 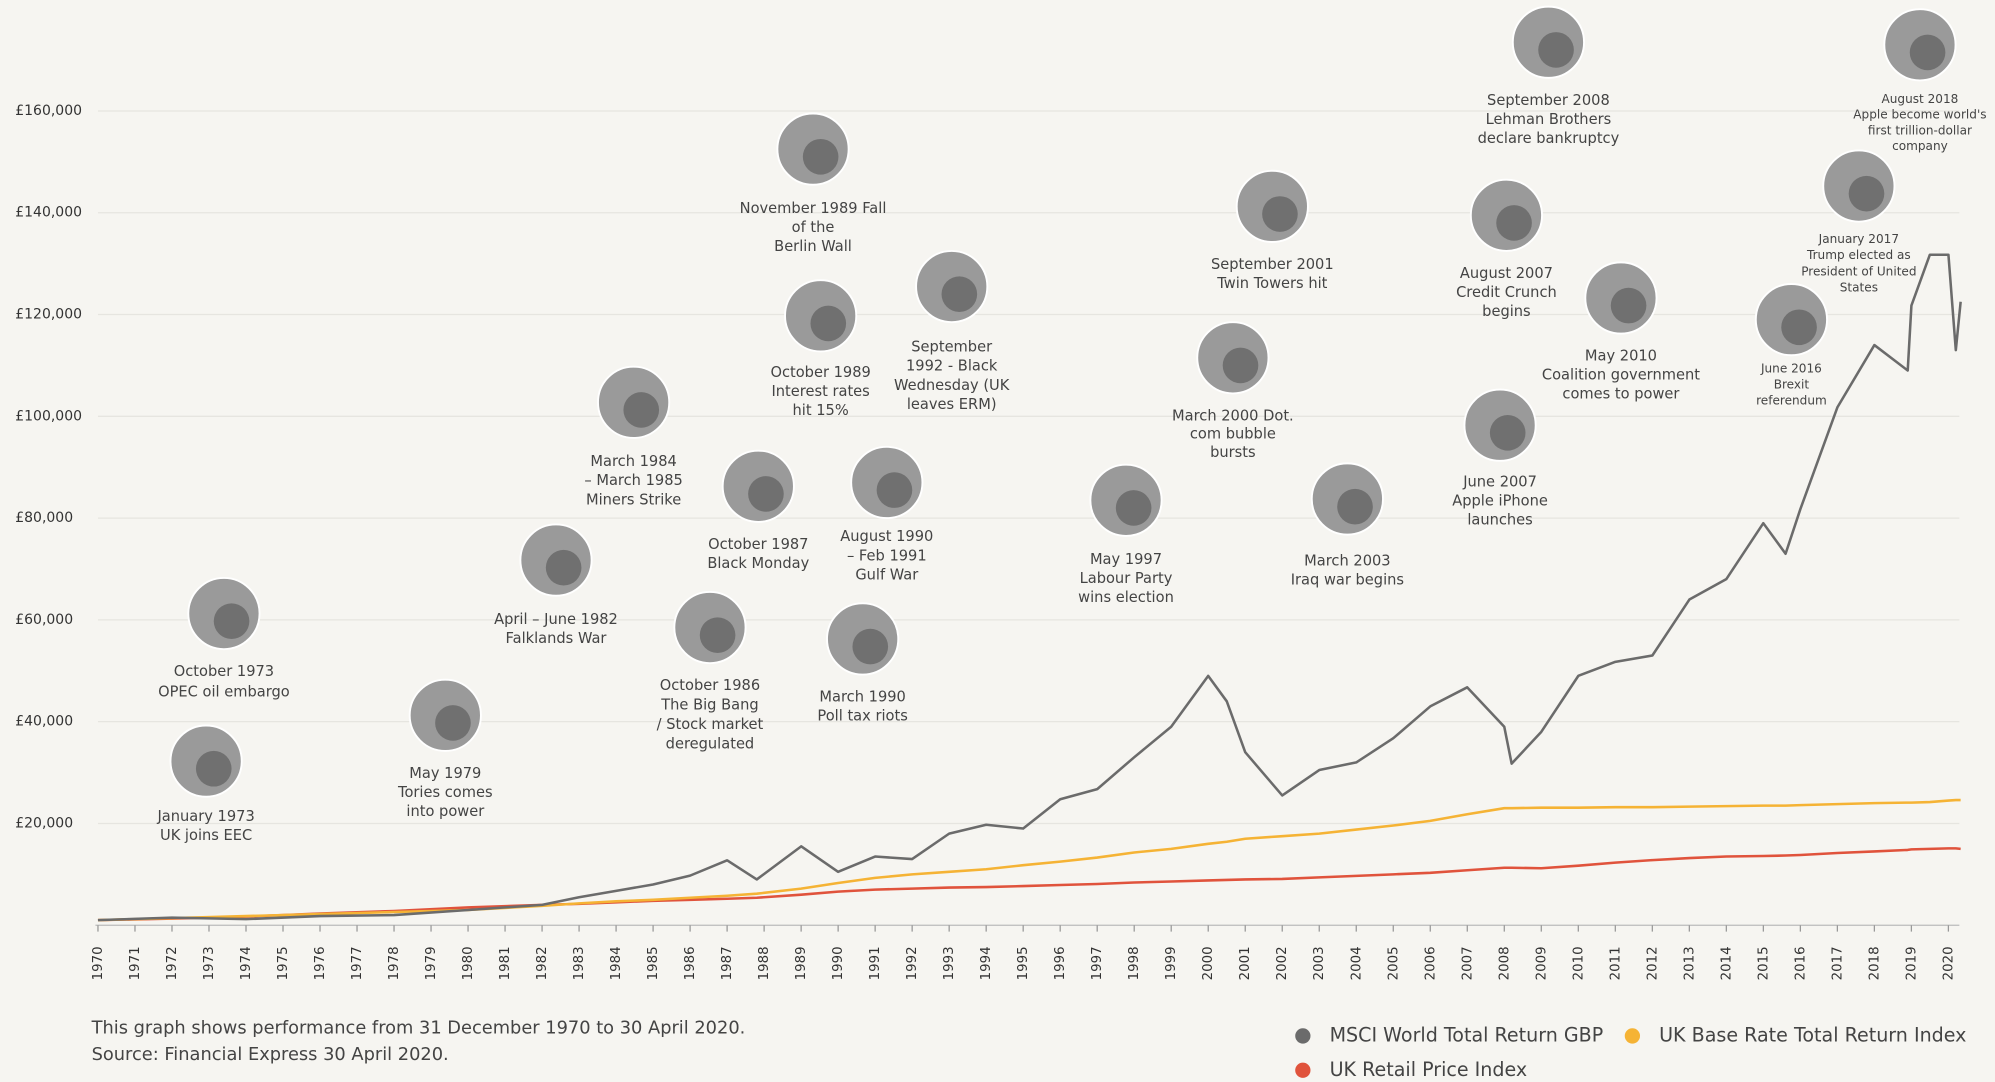 What do you see at coordinates (320, 963) in the screenshot?
I see `x-tick-label: 1976` at bounding box center [320, 963].